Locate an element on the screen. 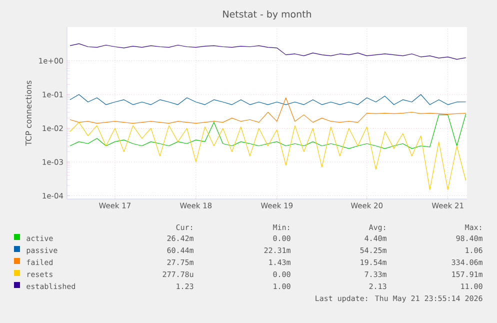 The image size is (497, 323). chart-title: Netstat - by month is located at coordinates (267, 15).